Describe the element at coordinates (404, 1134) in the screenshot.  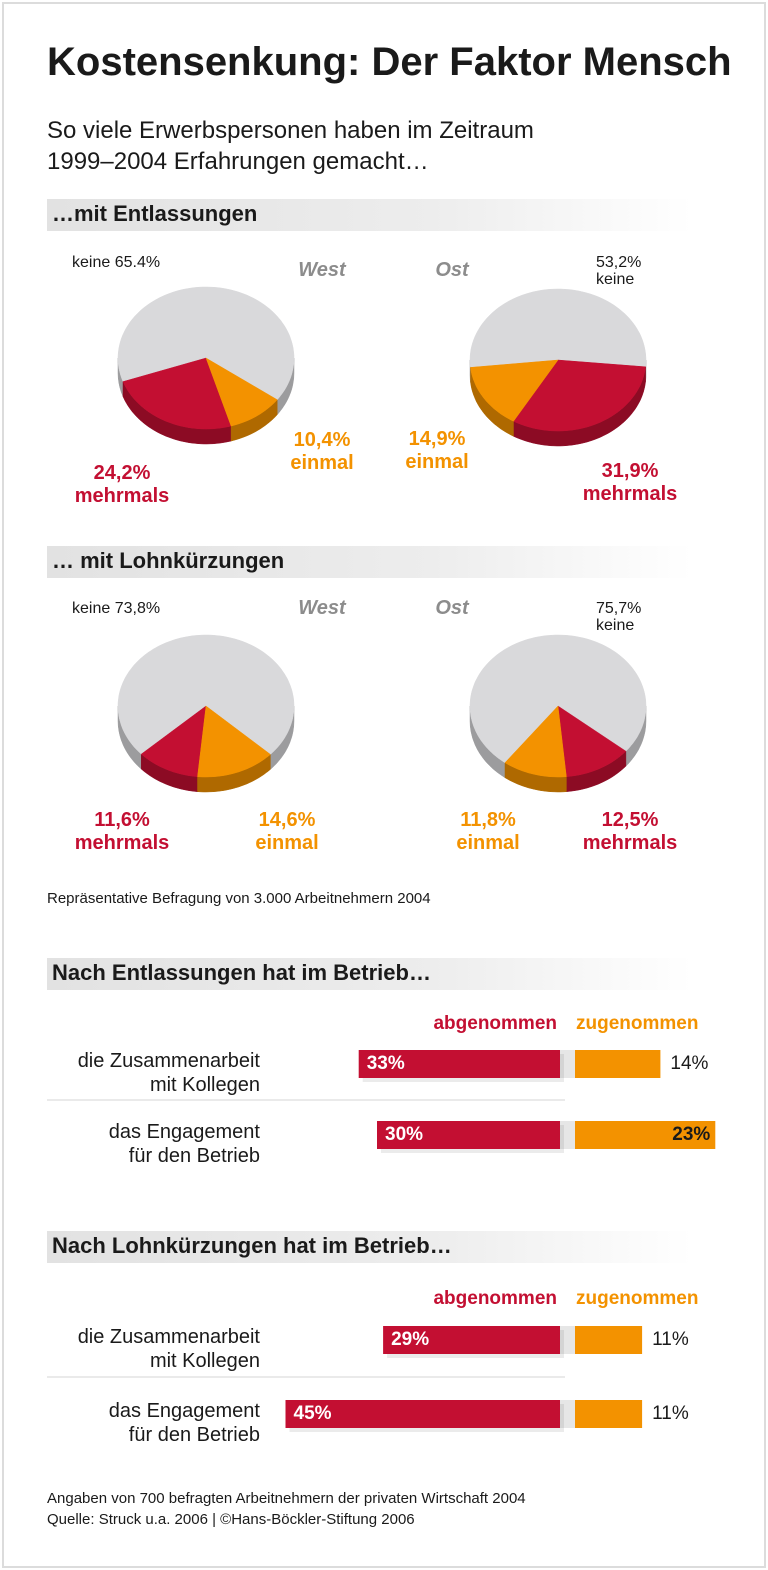
I see `value-label: 30%` at that location.